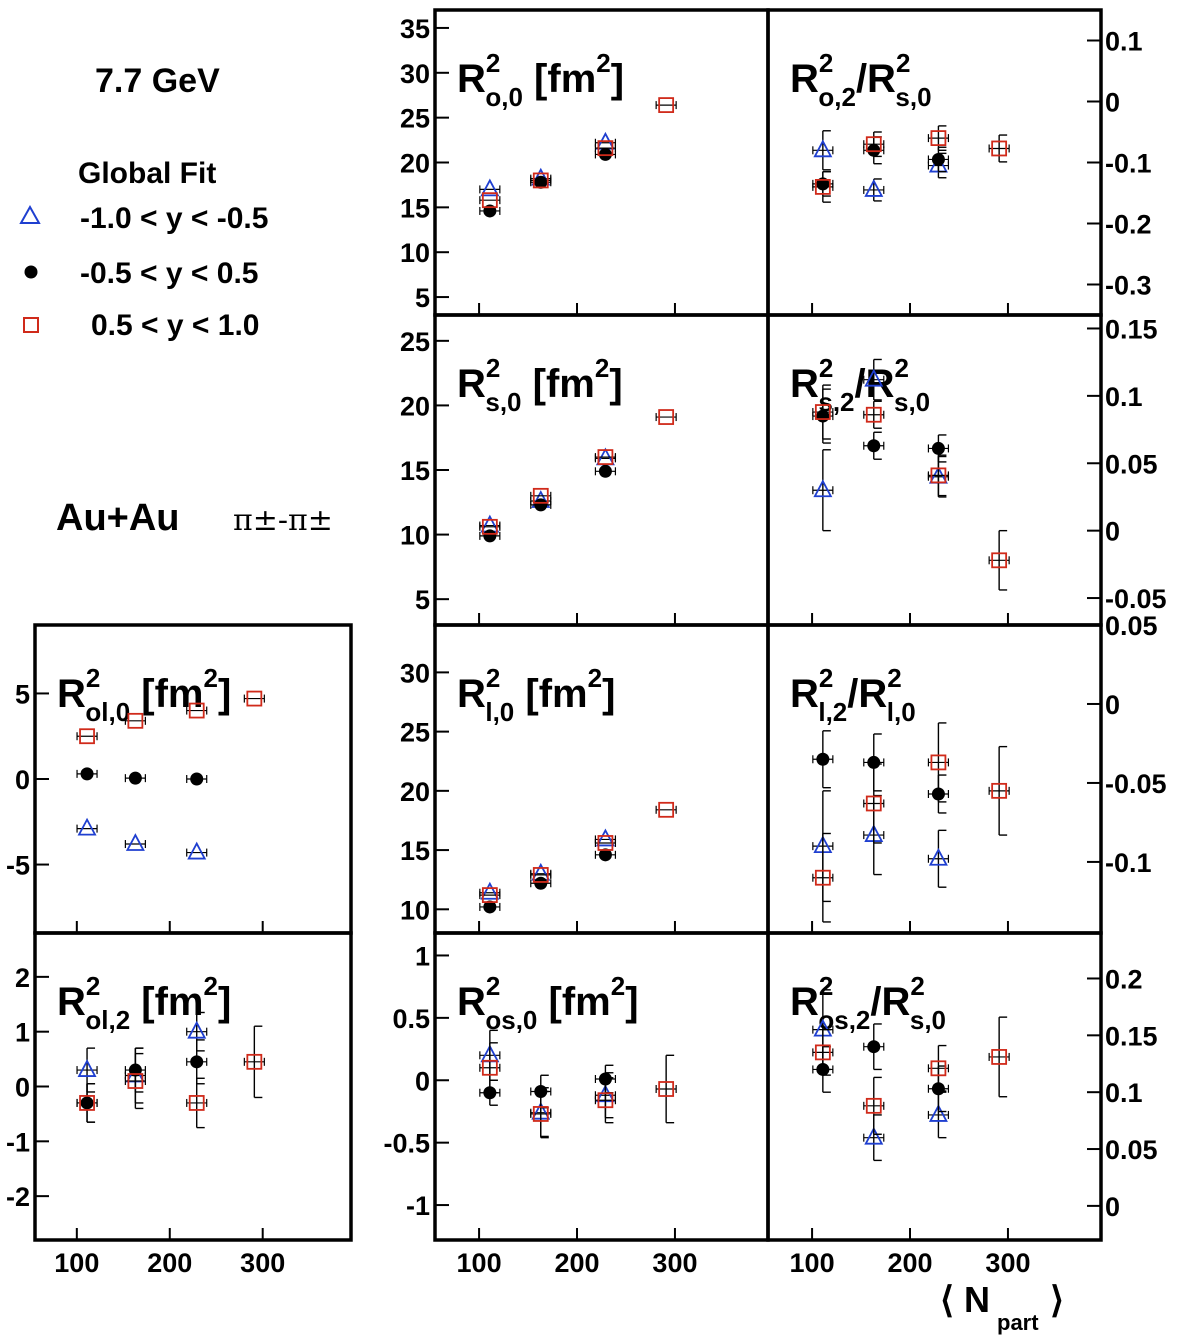 Image resolution: width=1181 pixels, height=1337 pixels. Describe the element at coordinates (157, 81) in the screenshot. I see `energy-label: 7.7 GeV` at that location.